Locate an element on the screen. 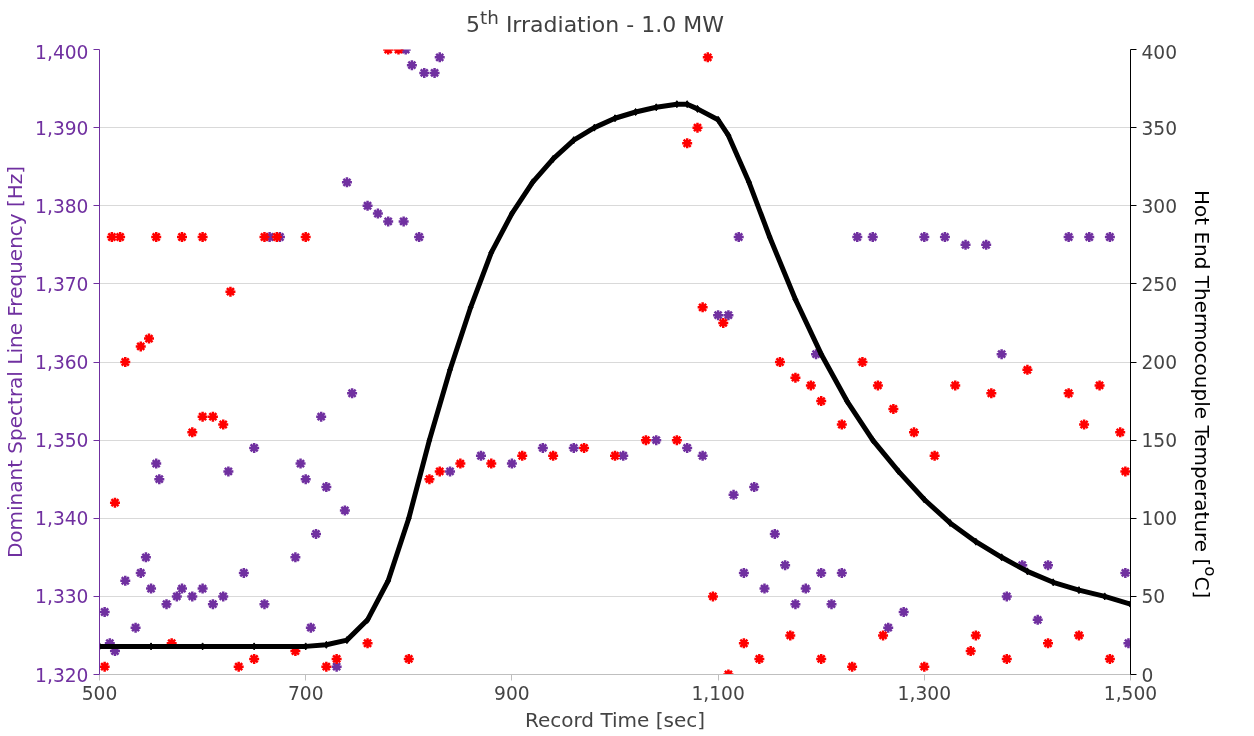  y-tick-label: 1,400 is located at coordinates (62, 52).